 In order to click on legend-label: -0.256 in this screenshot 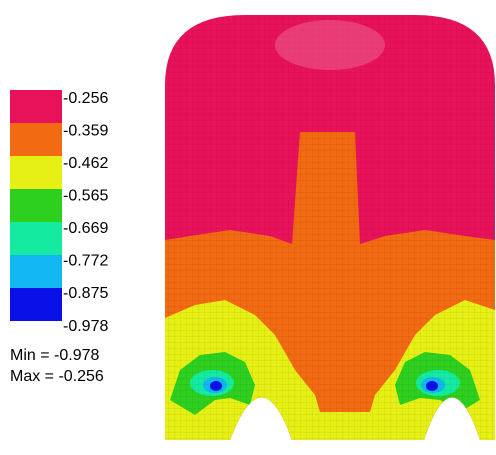, I will do `click(85, 98)`.